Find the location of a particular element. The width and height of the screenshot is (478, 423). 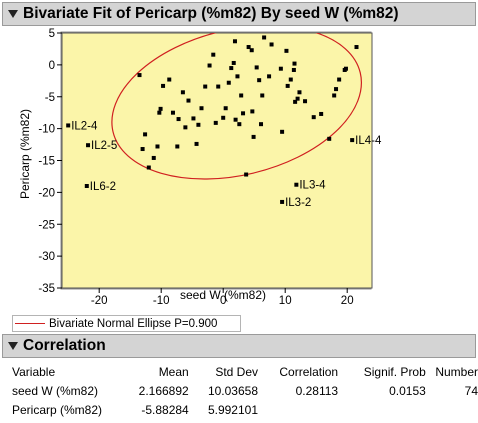

legend-line-swatch is located at coordinates (30, 323).